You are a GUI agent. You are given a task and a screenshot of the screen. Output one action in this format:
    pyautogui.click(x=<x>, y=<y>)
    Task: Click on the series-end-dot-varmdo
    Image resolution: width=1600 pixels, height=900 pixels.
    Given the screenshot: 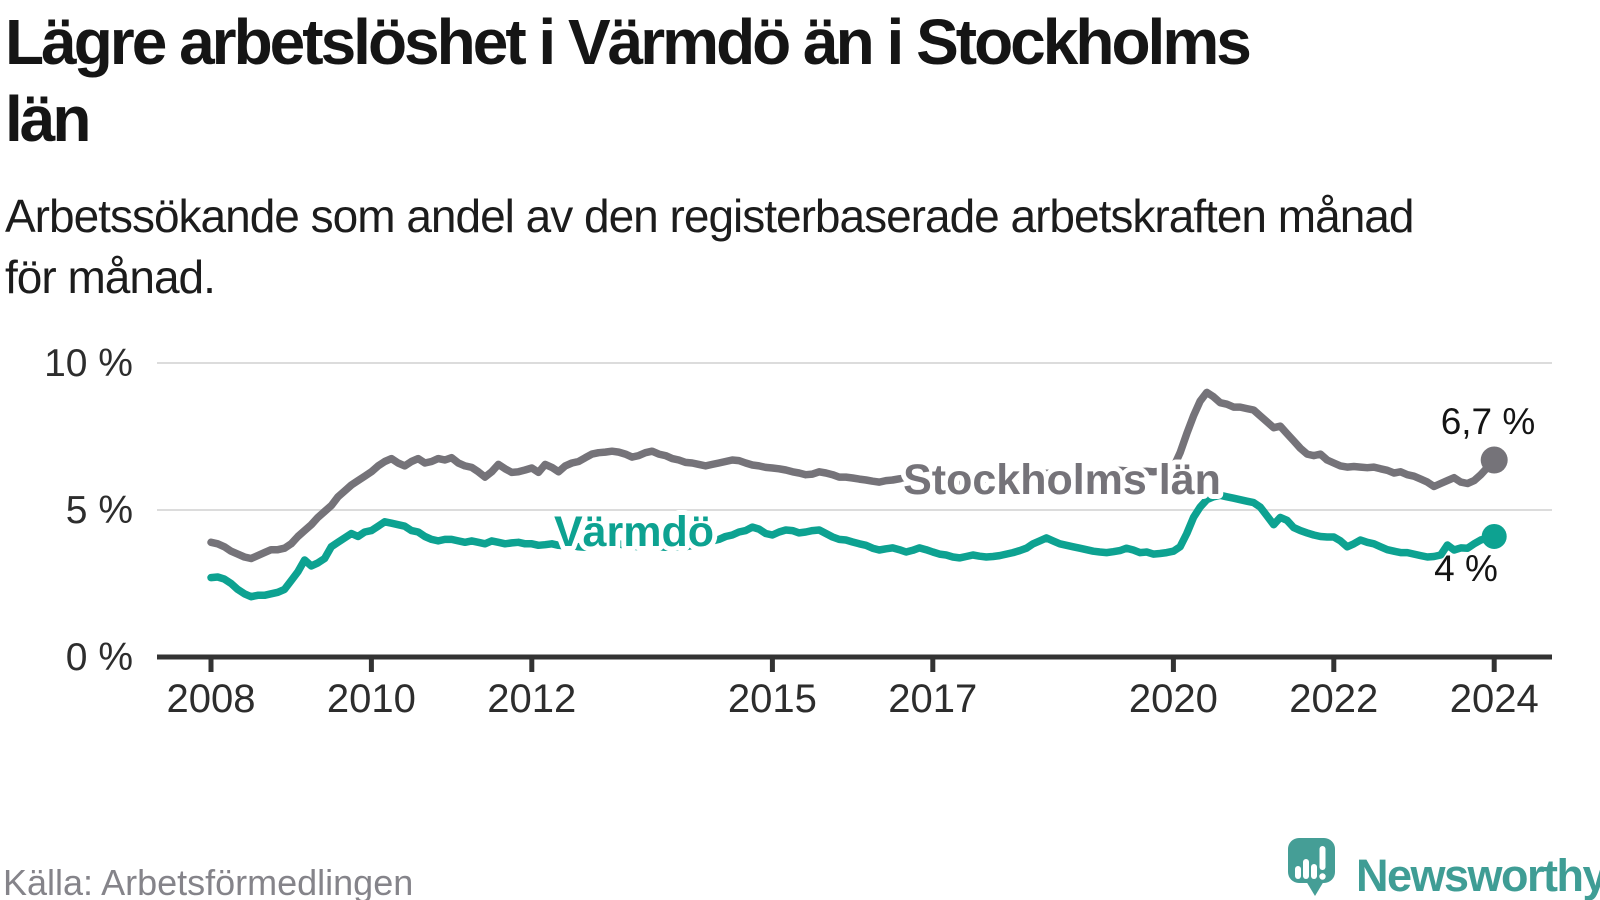 What is the action you would take?
    pyautogui.click(x=1494, y=536)
    